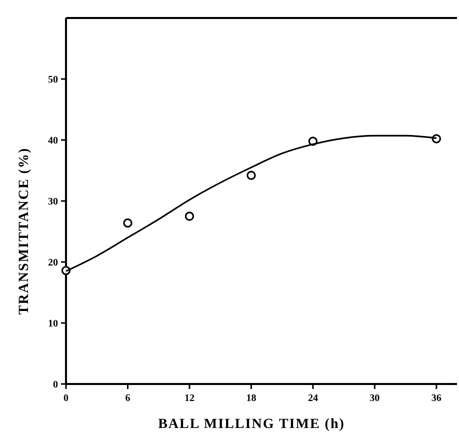  Describe the element at coordinates (251, 424) in the screenshot. I see `x-axis-title: BALL MILLING TIME (h)` at that location.